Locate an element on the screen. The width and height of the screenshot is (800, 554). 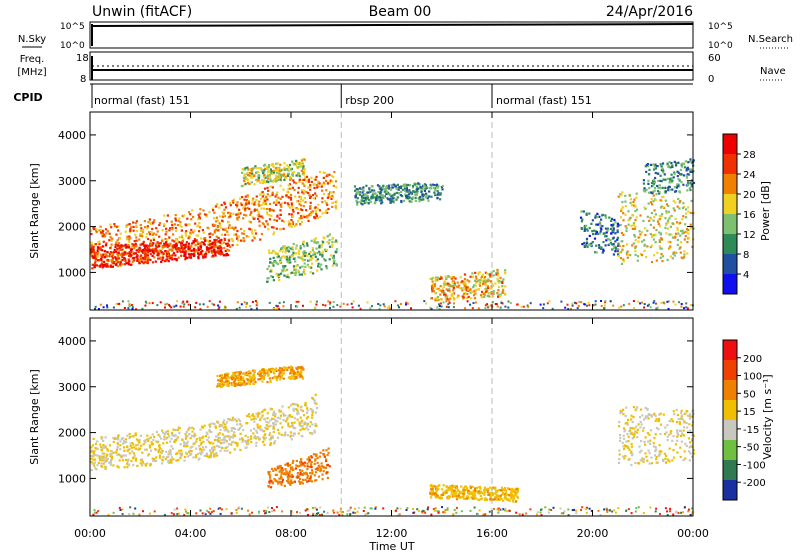
power-colorbar-tick-label: 24 is located at coordinates (749, 175).